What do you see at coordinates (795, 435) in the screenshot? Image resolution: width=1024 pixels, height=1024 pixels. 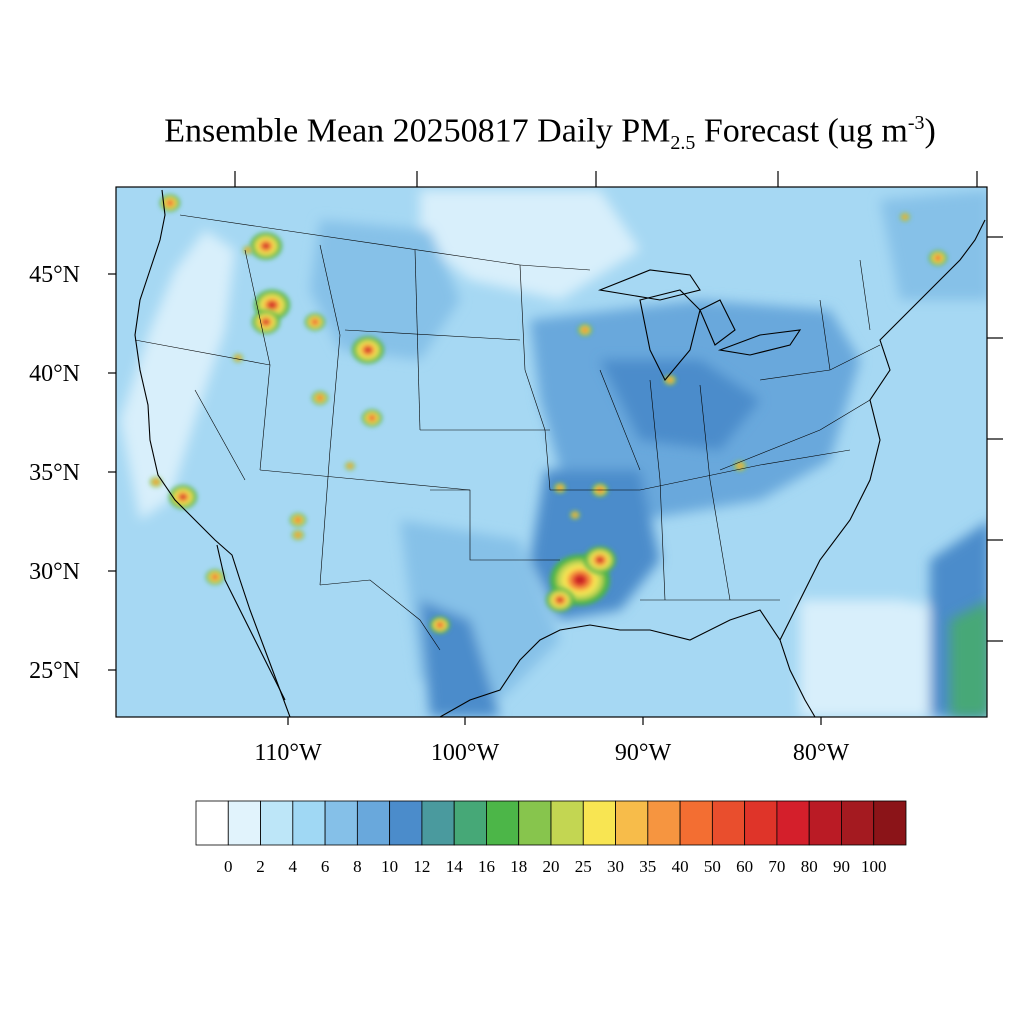 I see `boundary-p` at bounding box center [795, 435].